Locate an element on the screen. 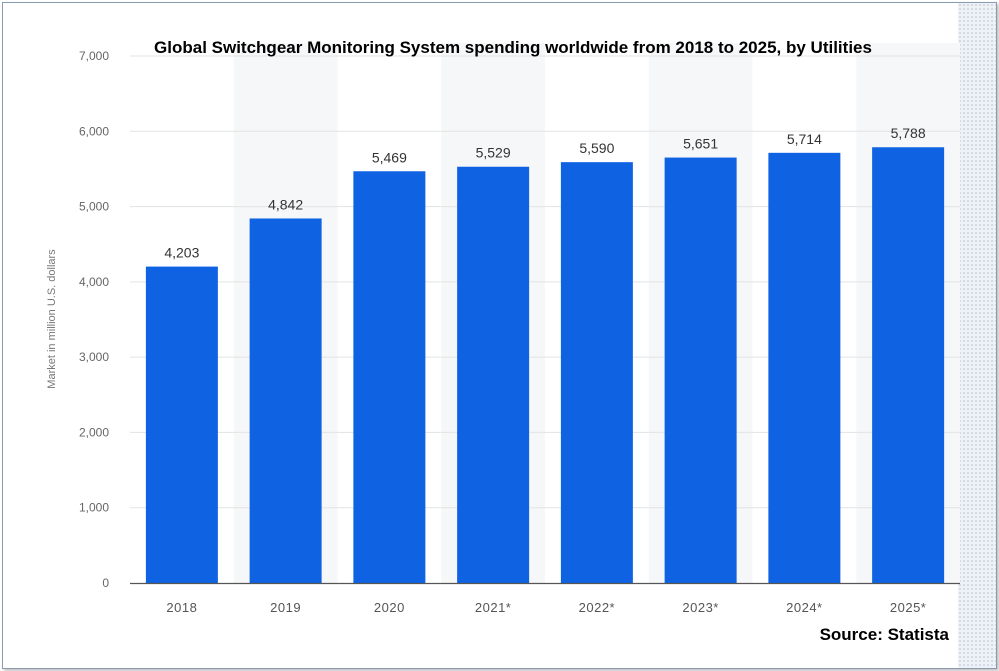  x-tick-label: 2019 is located at coordinates (285, 607).